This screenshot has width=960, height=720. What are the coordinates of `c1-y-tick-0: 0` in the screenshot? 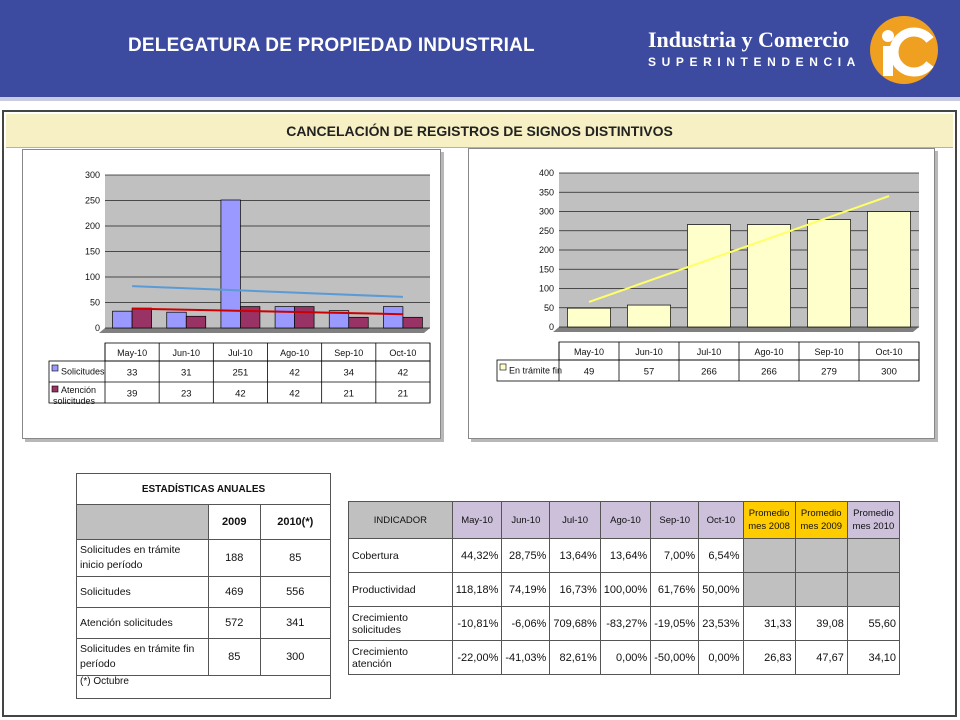 It's located at (97, 328).